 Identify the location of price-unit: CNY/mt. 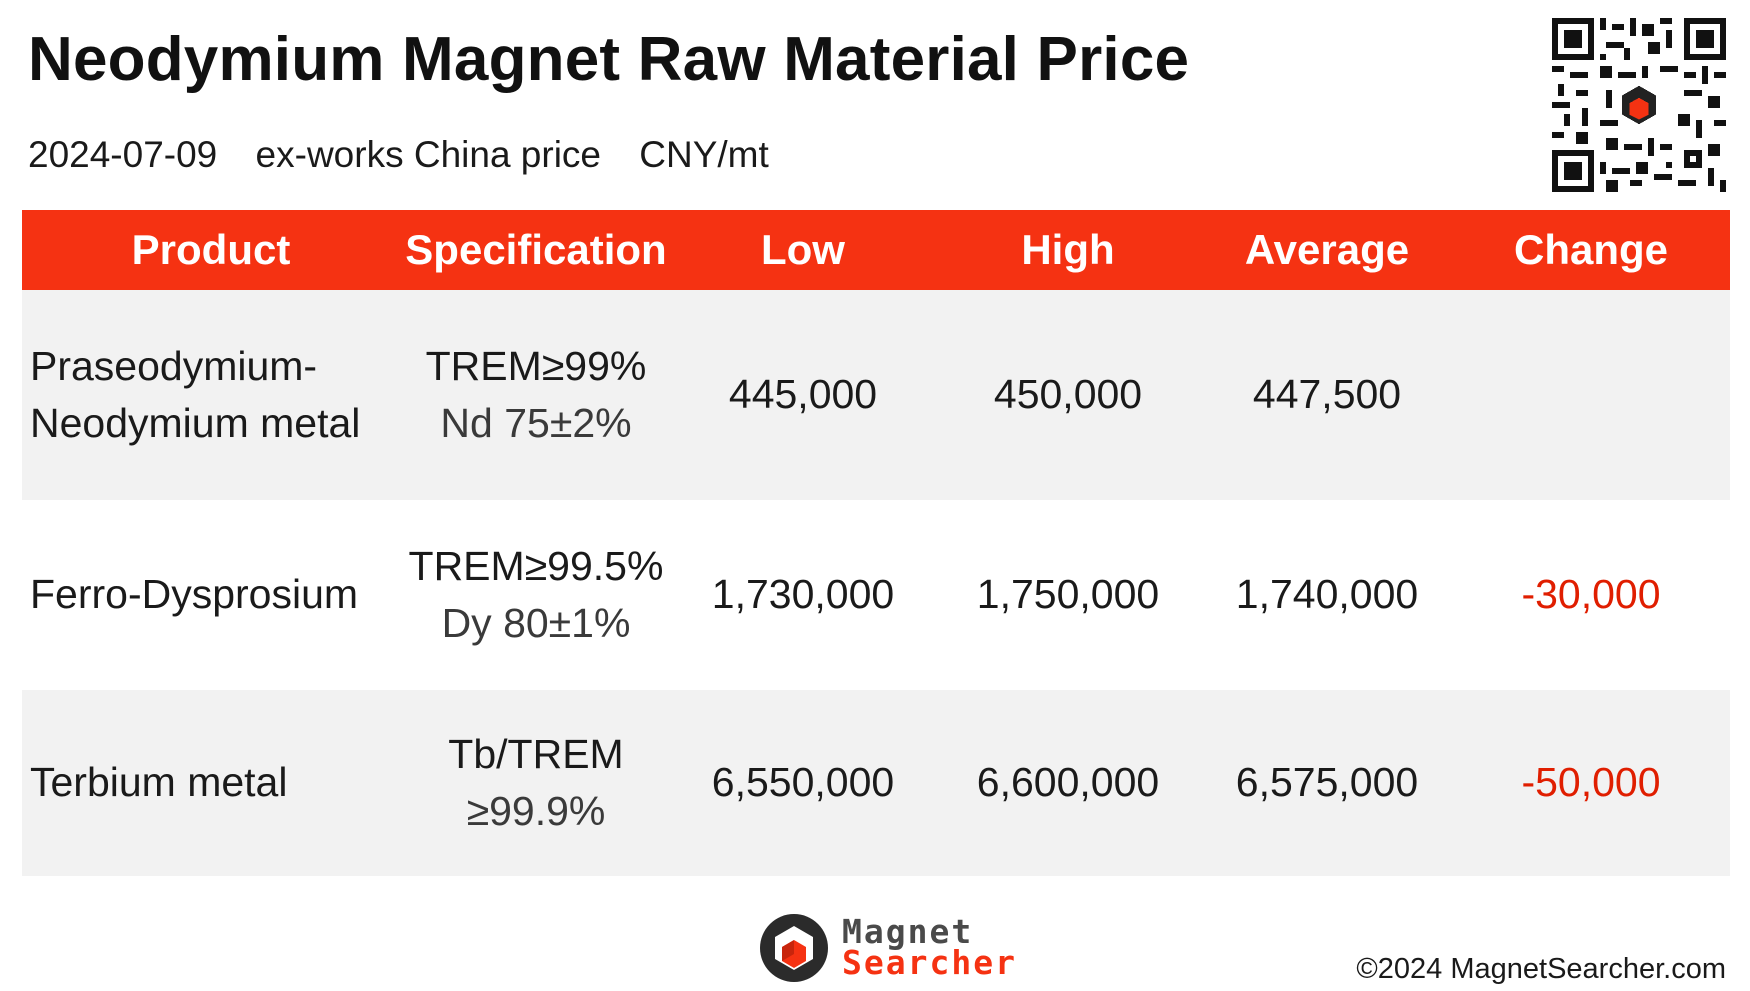
(704, 154).